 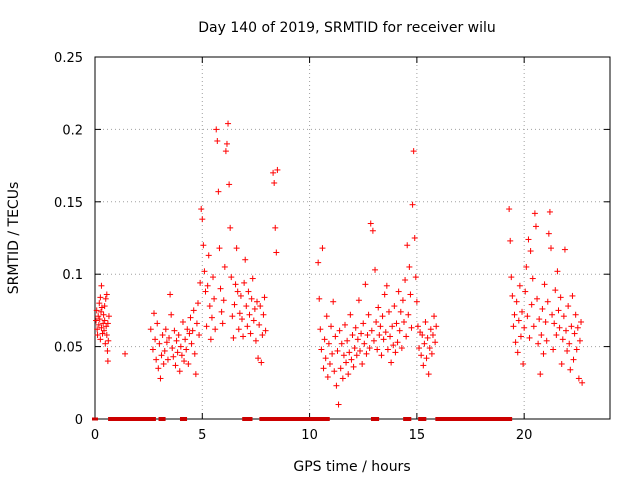 What do you see at coordinates (417, 435) in the screenshot?
I see `x-tick-label: 15` at bounding box center [417, 435].